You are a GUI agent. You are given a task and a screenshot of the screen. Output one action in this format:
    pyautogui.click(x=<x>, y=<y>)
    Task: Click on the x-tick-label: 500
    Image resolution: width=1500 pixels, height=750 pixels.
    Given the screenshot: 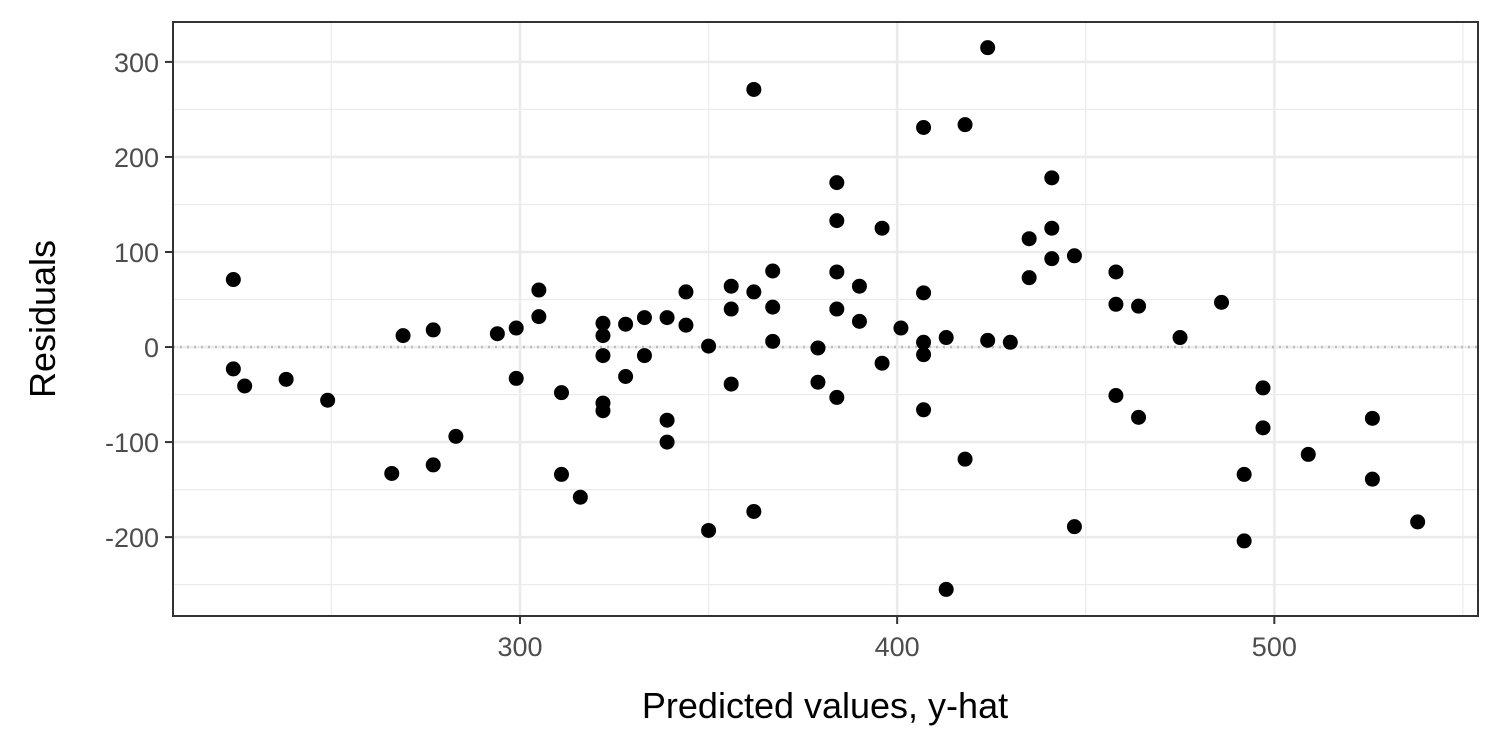 What is the action you would take?
    pyautogui.click(x=1274, y=647)
    